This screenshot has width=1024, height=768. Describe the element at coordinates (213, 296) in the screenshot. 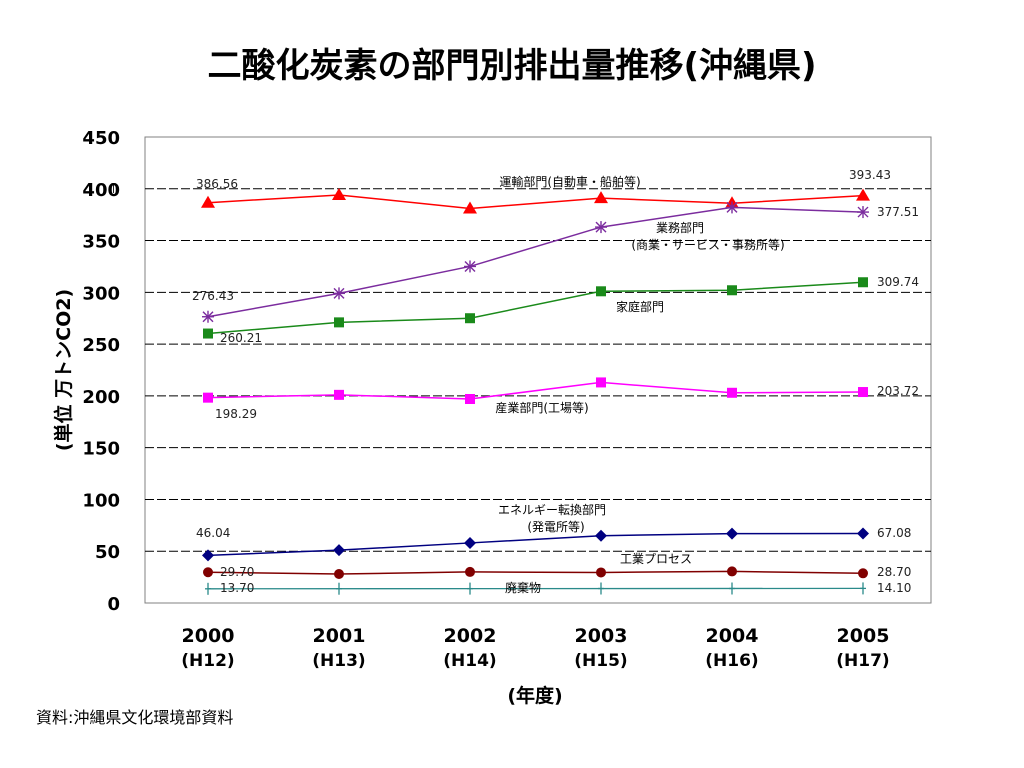

I see `data-label-first: 276.43` at that location.